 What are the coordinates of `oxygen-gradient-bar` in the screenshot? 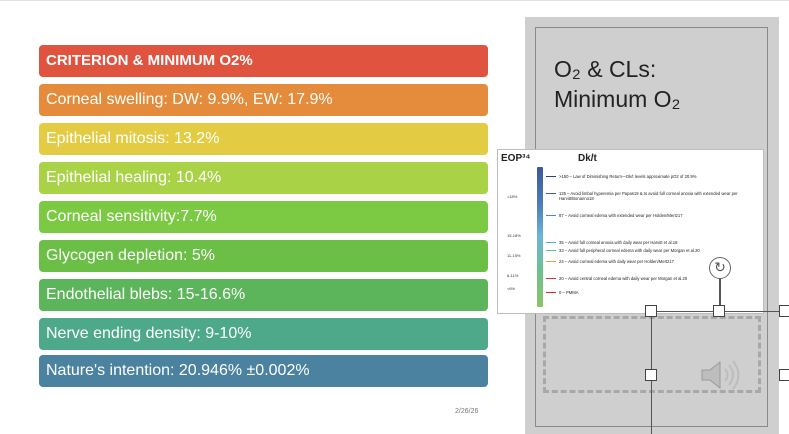 It's located at (540, 237).